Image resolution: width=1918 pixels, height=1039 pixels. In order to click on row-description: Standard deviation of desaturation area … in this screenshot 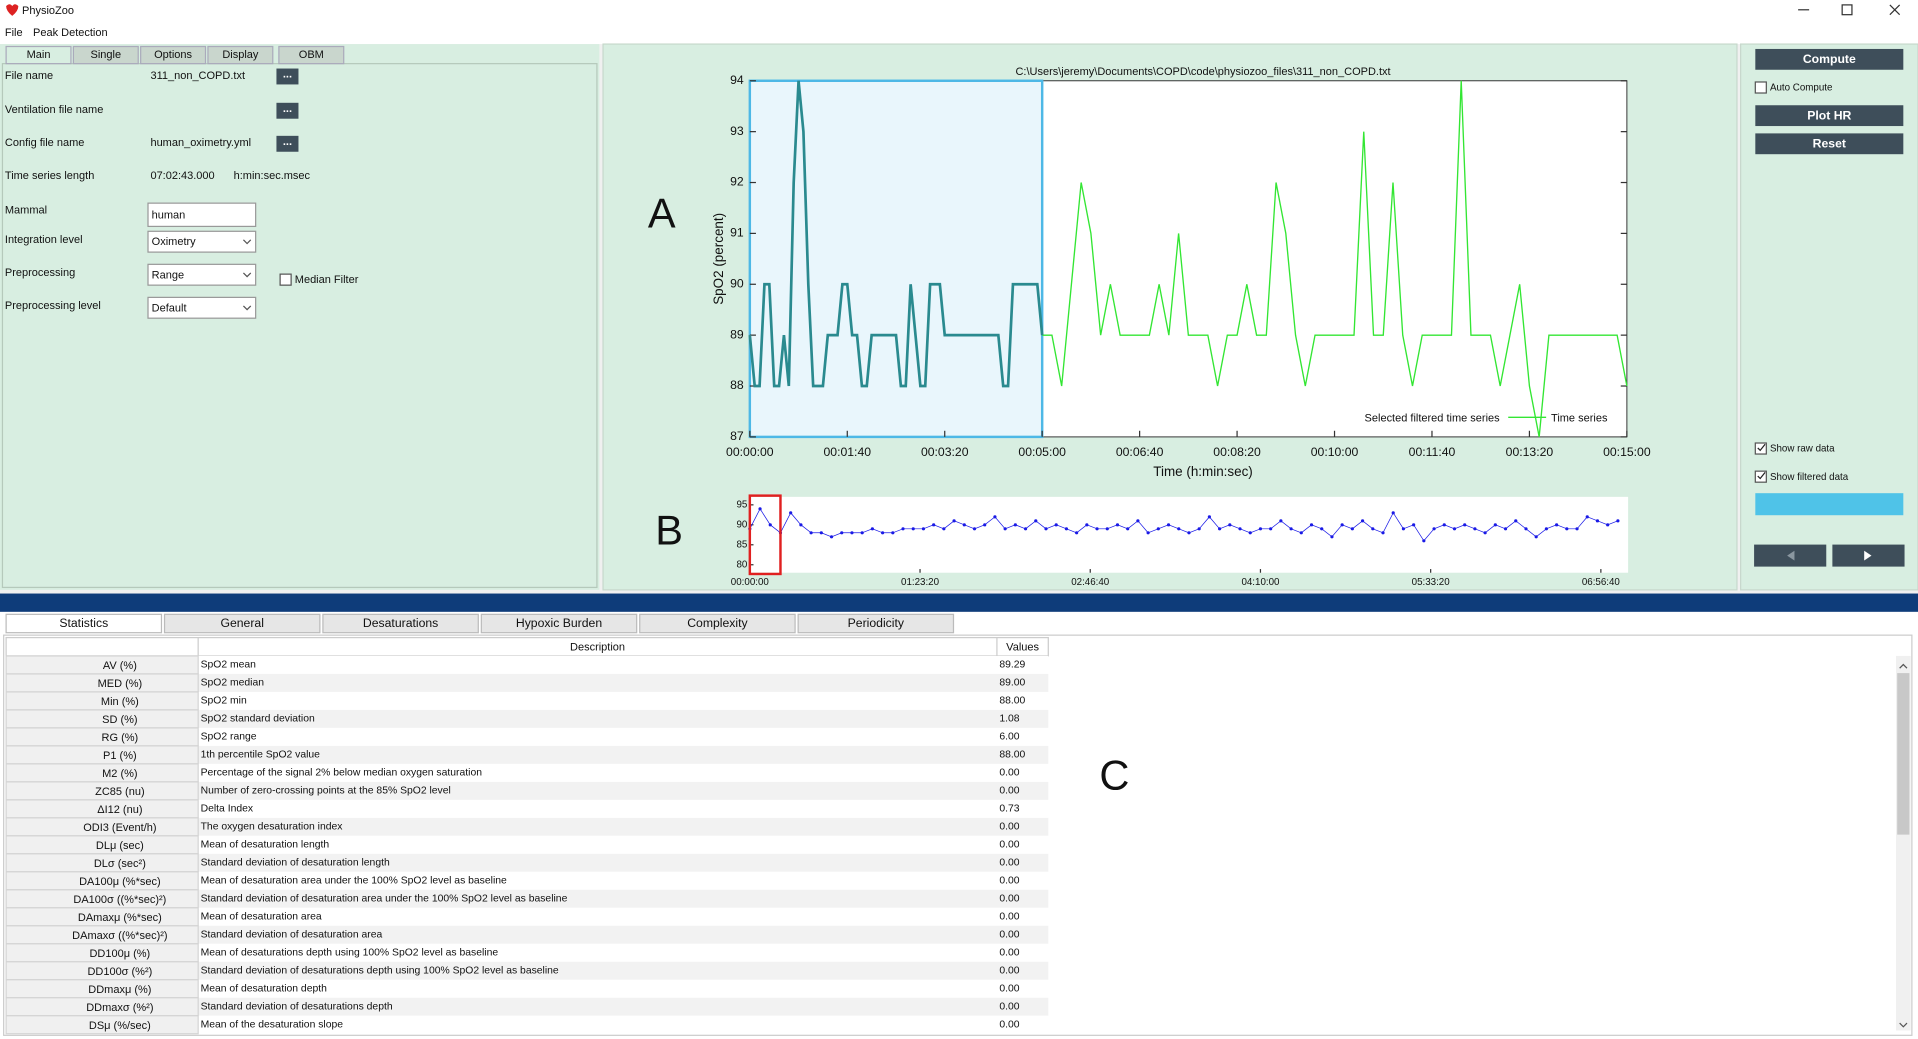, I will do `click(384, 899)`.